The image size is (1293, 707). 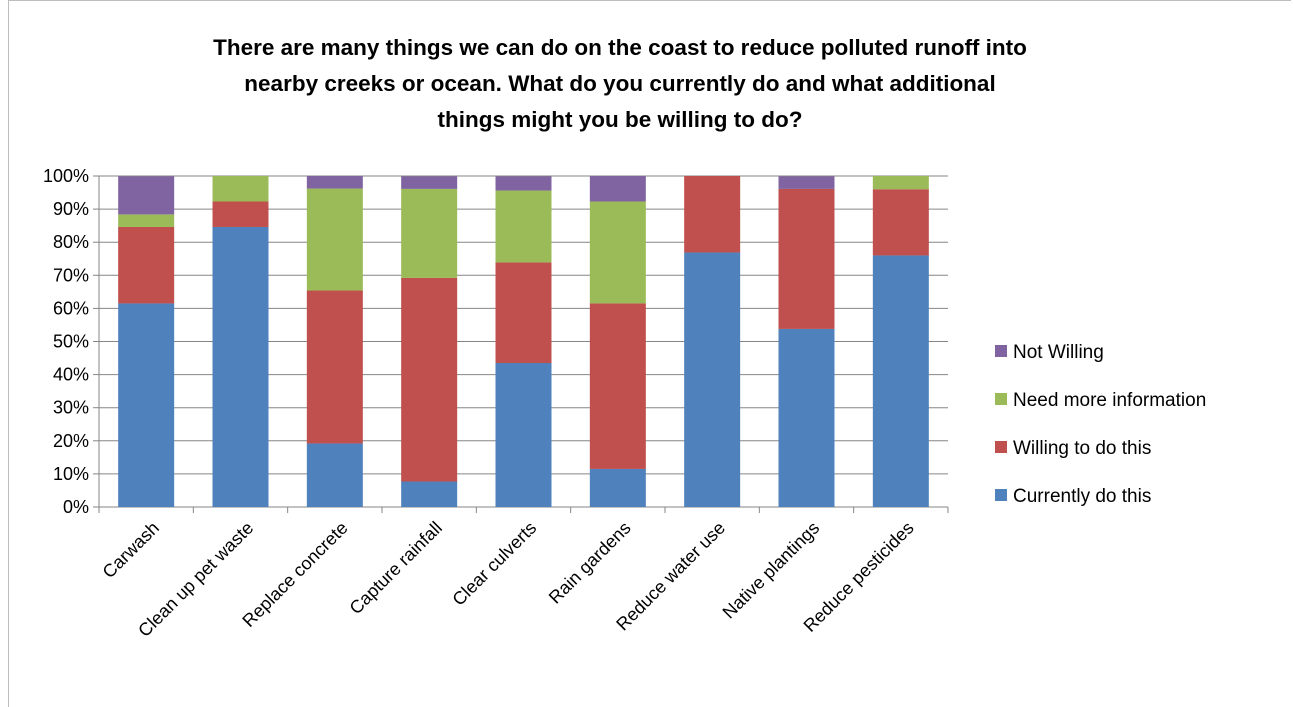 What do you see at coordinates (76, 507) in the screenshot?
I see `y-tick-label: 0%` at bounding box center [76, 507].